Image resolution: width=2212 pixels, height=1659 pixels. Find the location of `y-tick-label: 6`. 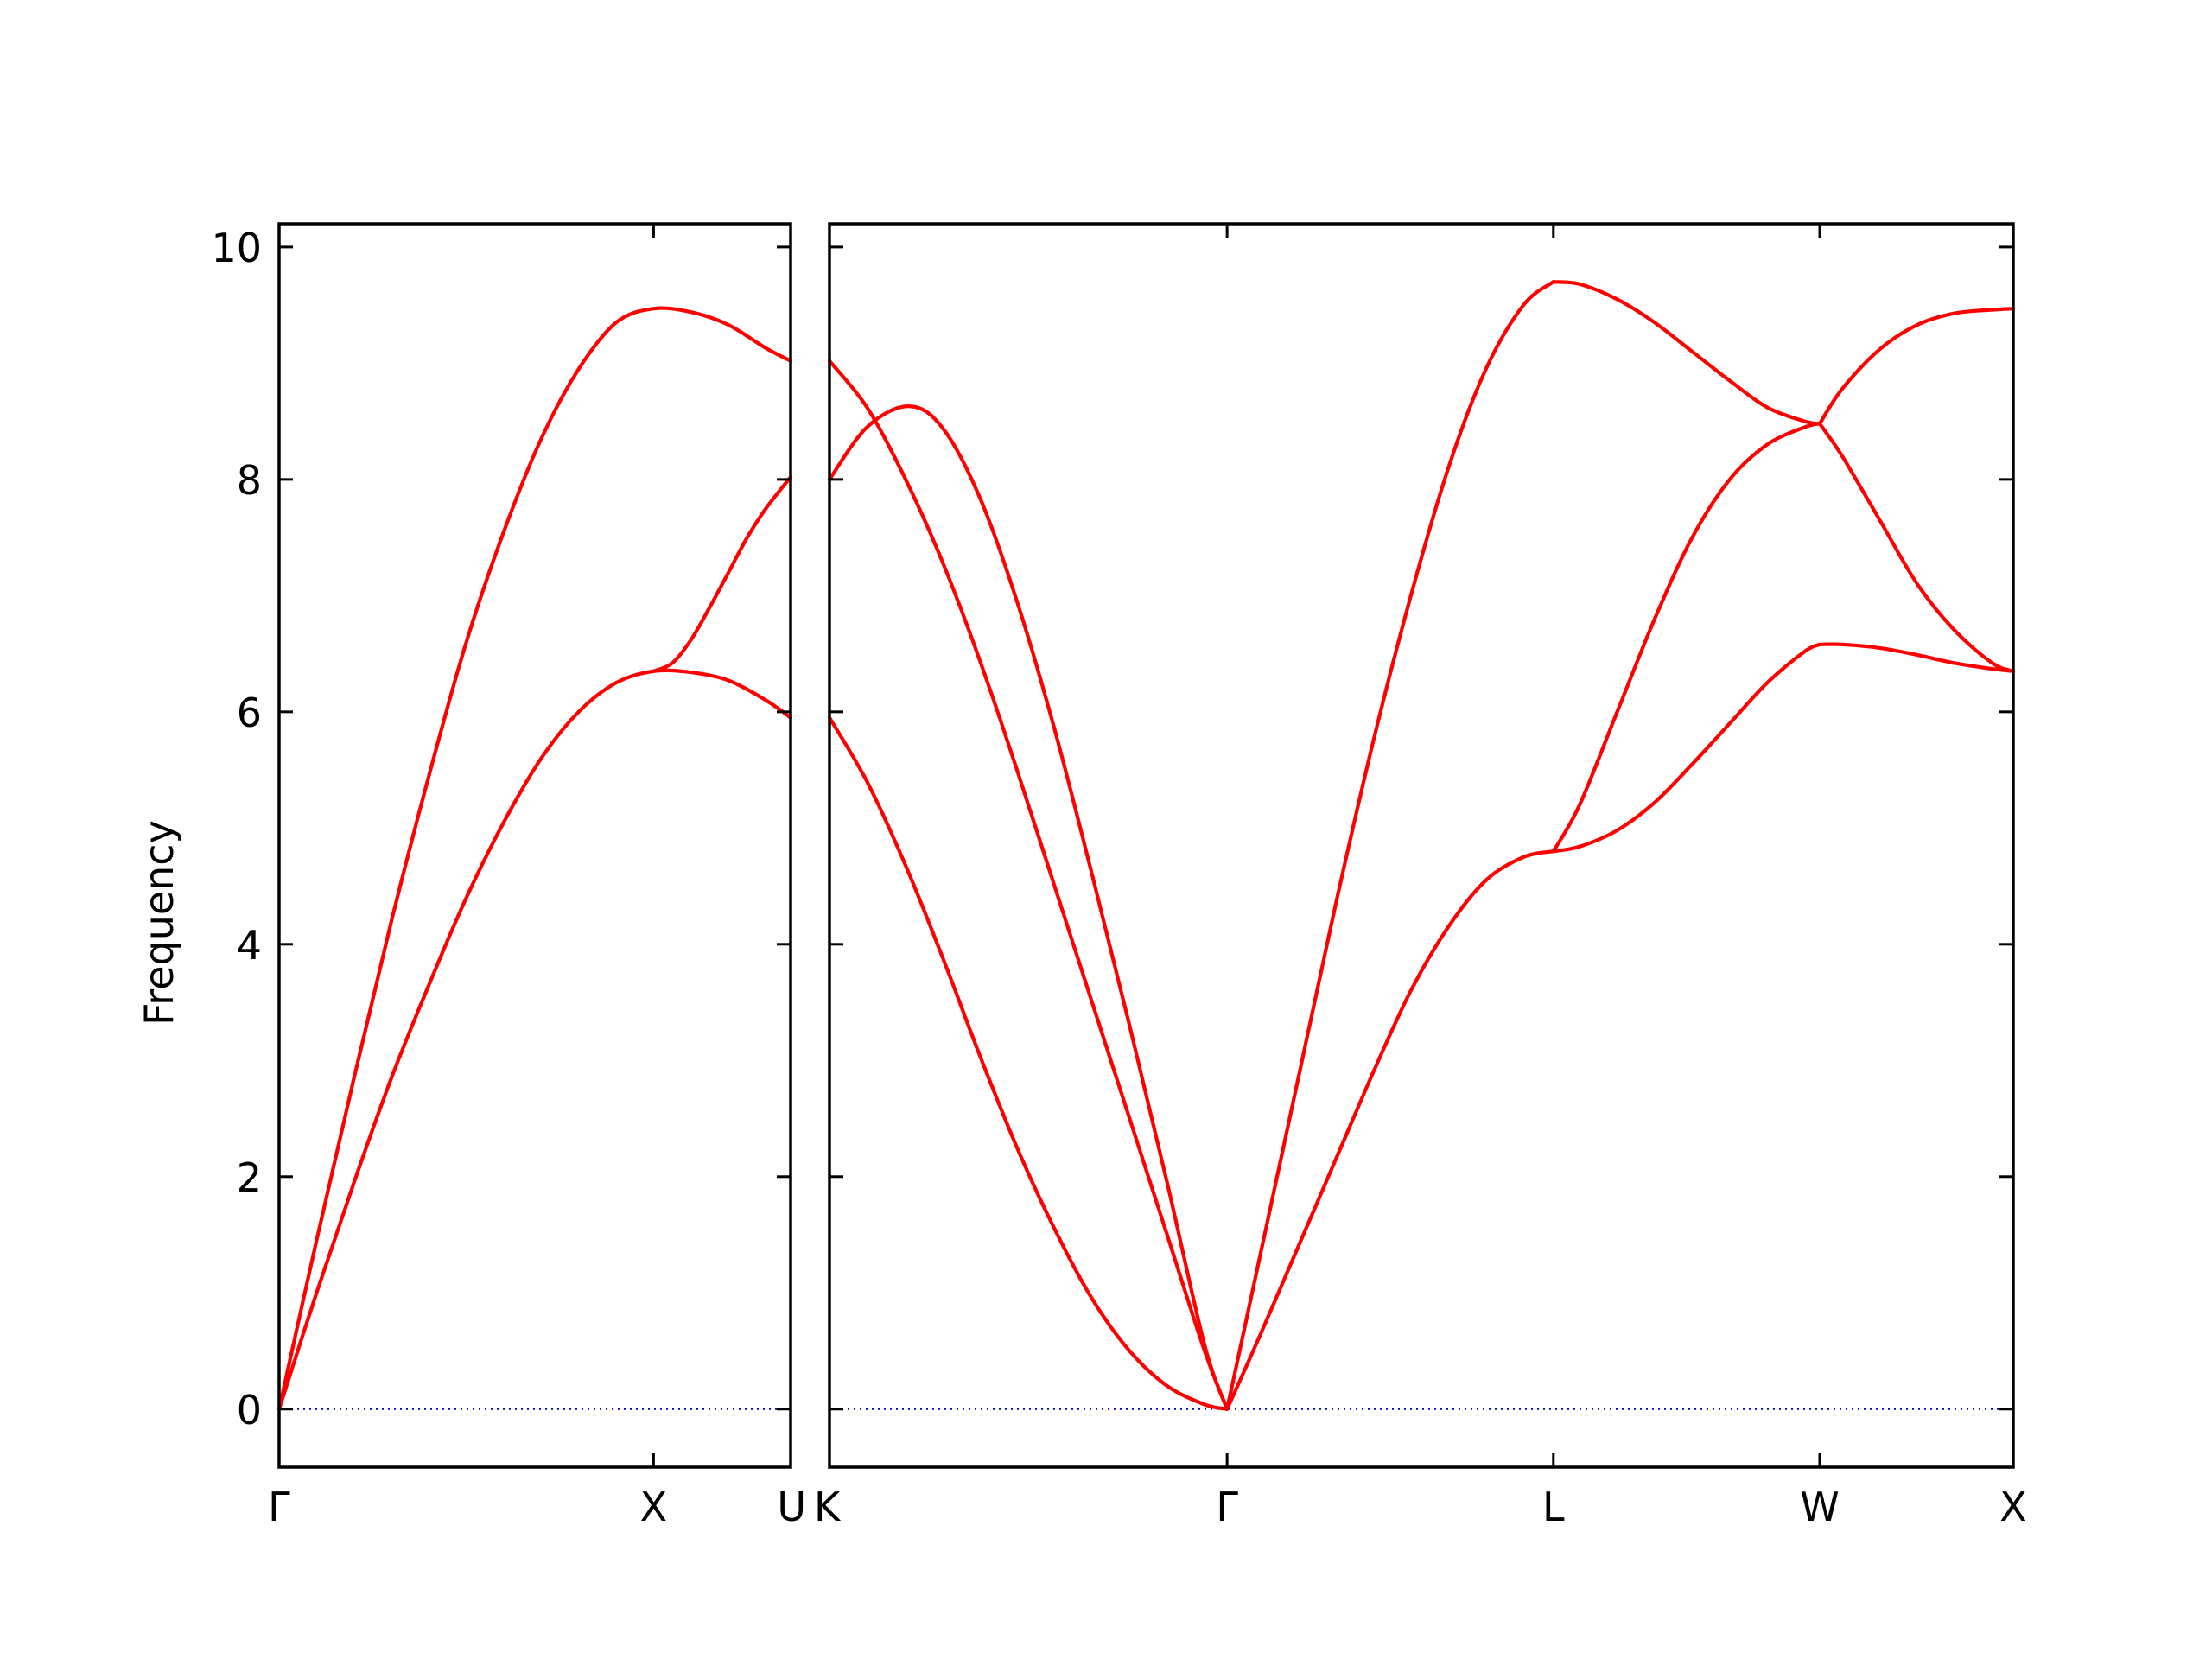

y-tick-label: 6 is located at coordinates (249, 713).